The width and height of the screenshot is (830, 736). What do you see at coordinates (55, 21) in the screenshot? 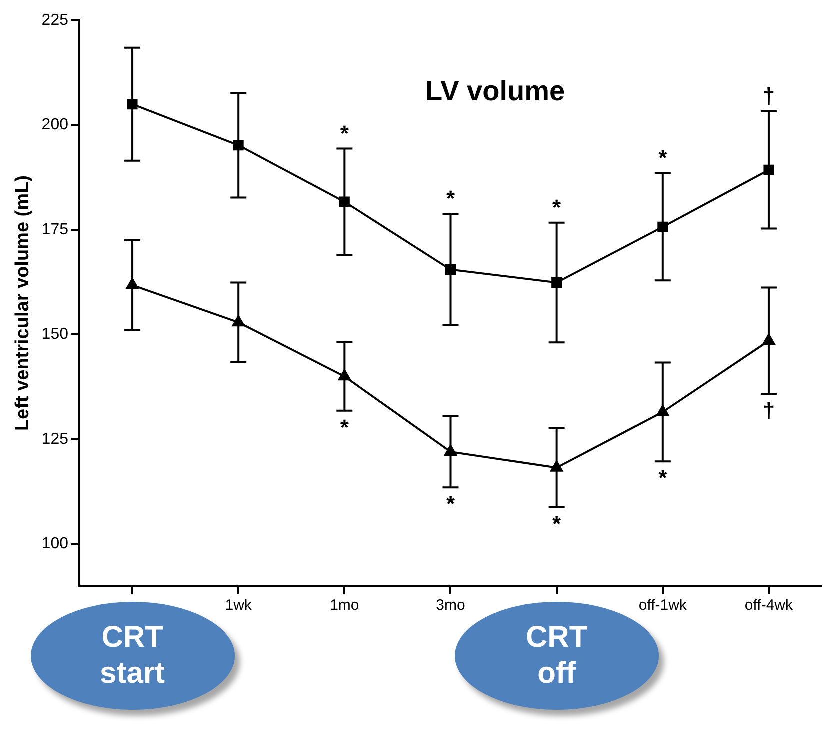
I see `y-tick-label: 225` at bounding box center [55, 21].